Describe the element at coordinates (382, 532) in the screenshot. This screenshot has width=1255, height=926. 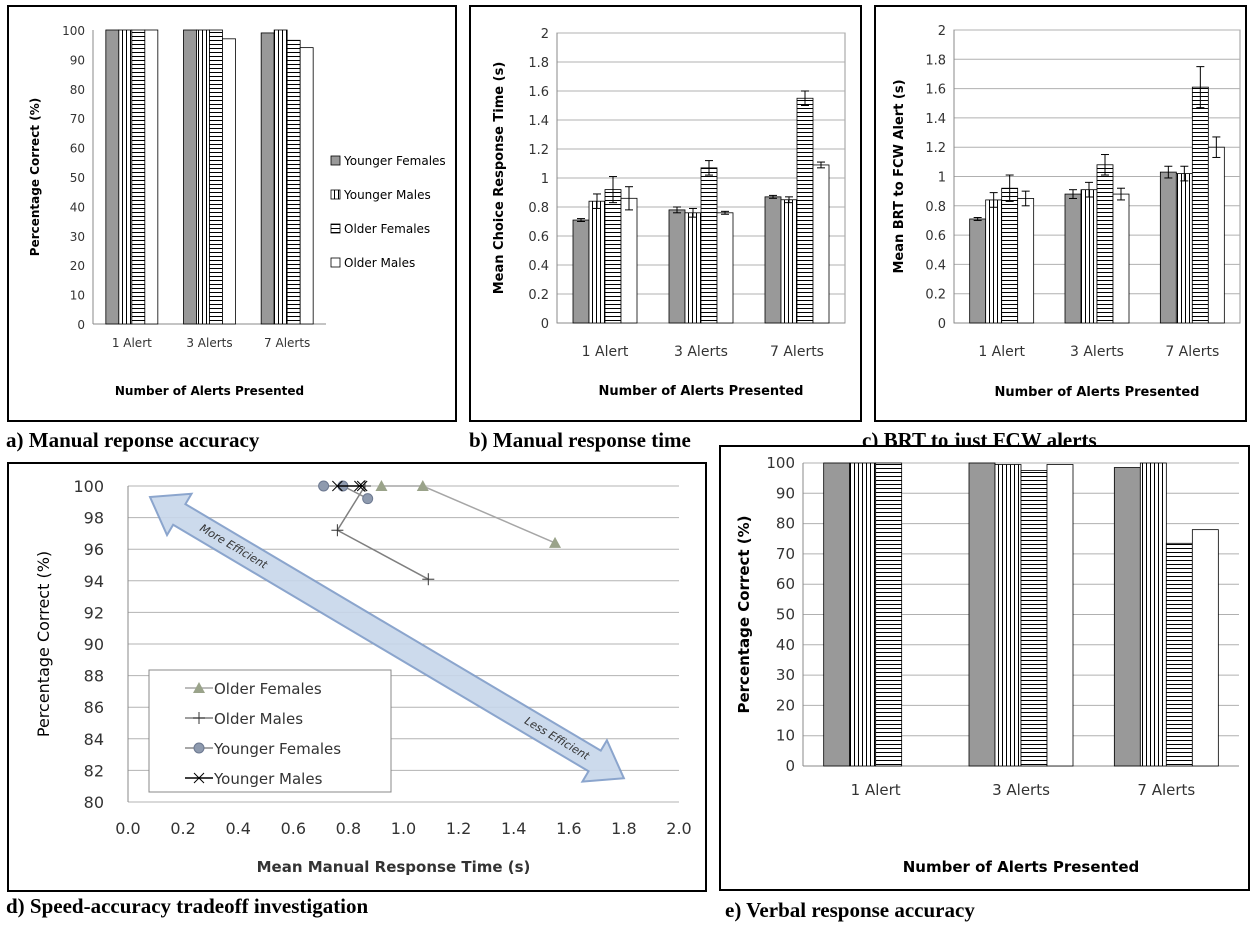
I see `series-line-older-males` at that location.